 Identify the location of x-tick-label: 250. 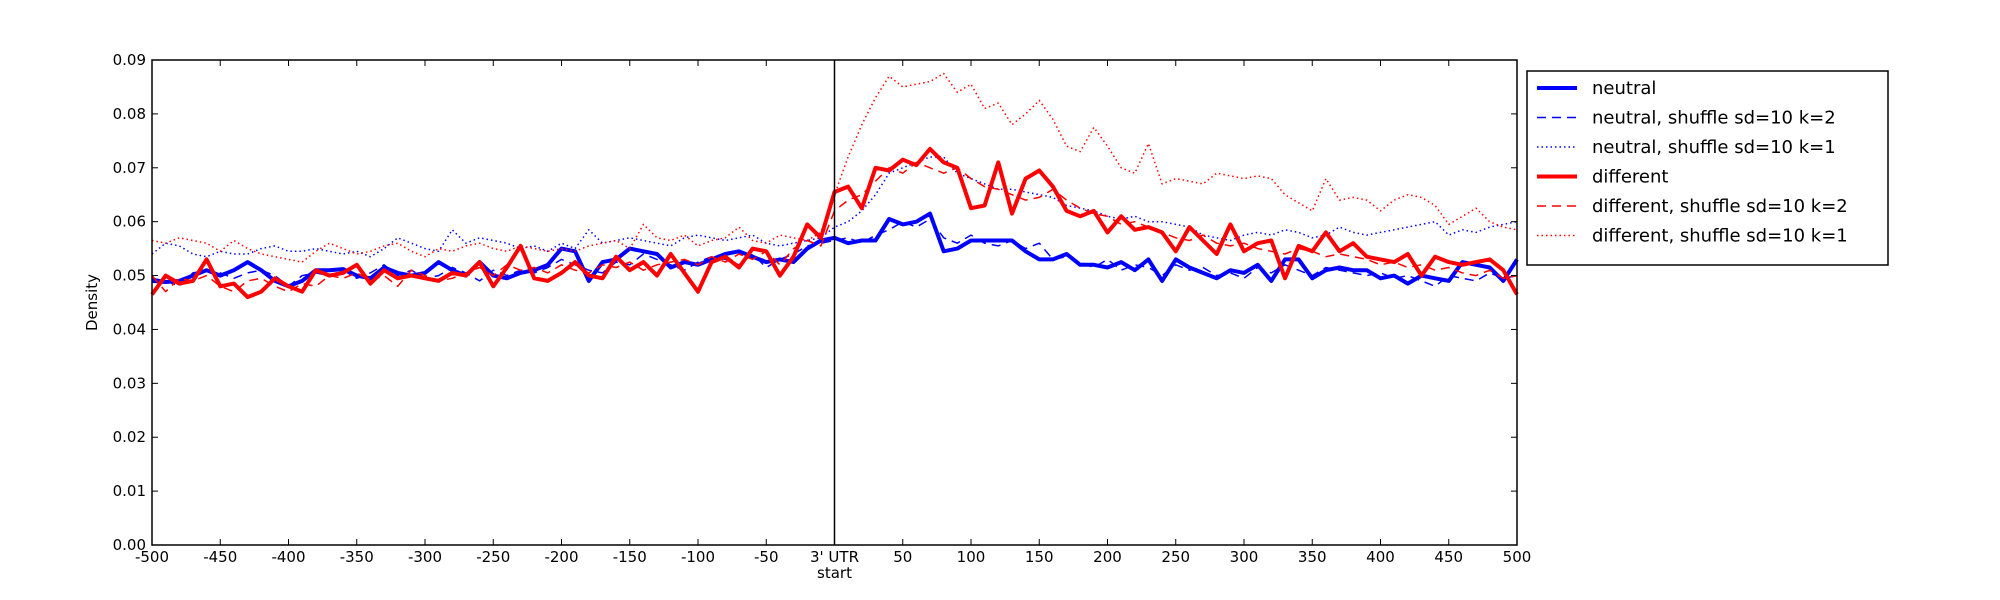
(1175, 557).